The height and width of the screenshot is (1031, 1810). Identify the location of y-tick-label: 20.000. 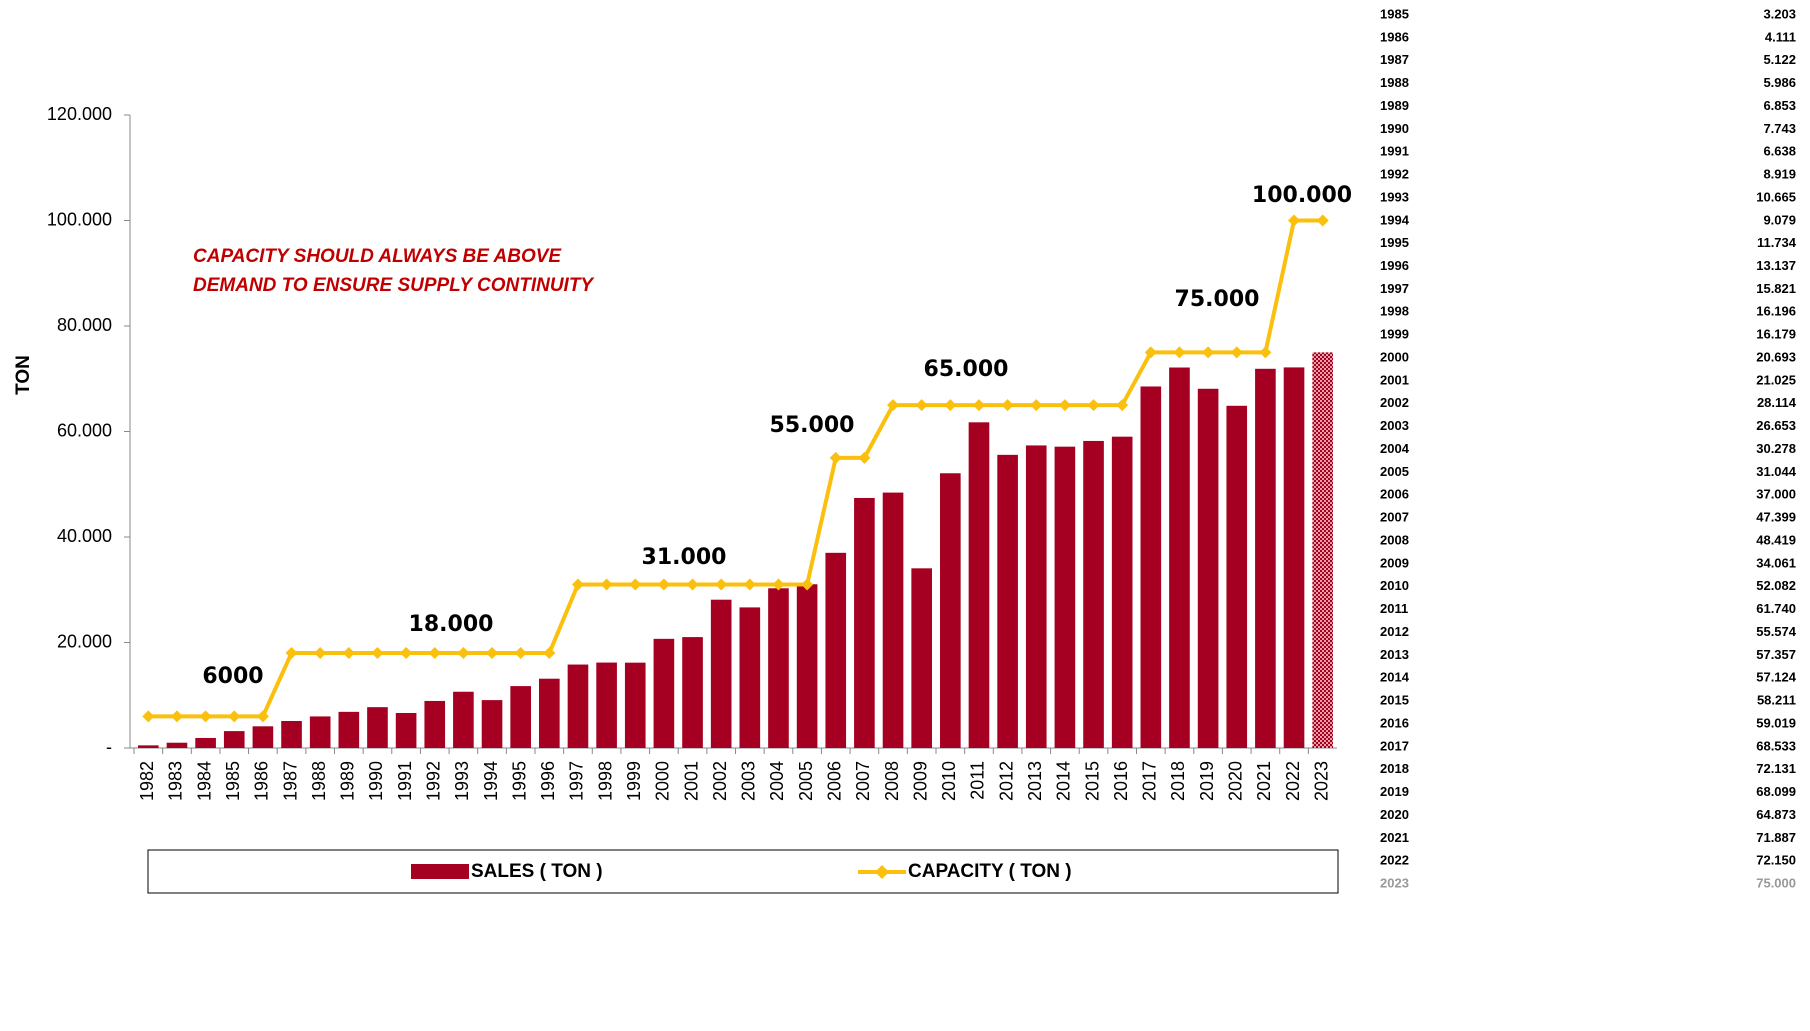
(84, 641).